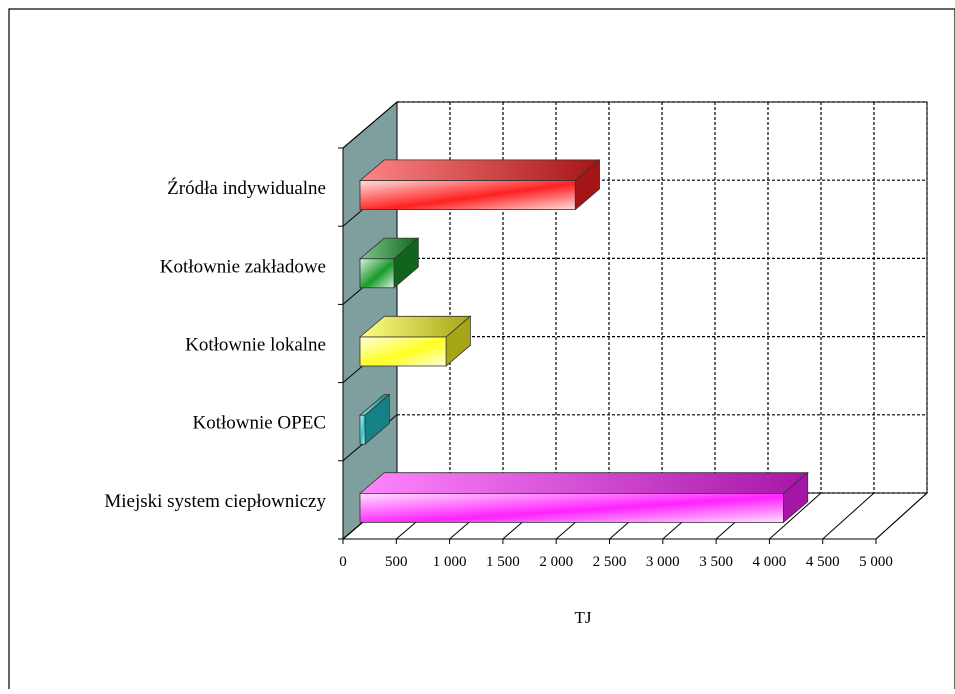 This screenshot has height=694, width=955. I want to click on category-label: Kotłownie OPEC, so click(259, 423).